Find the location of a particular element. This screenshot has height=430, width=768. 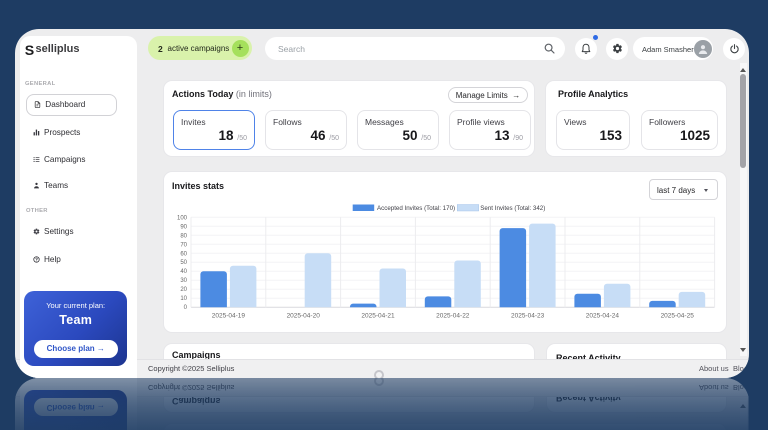

svg-text: 2025-04-21 is located at coordinates (378, 316).